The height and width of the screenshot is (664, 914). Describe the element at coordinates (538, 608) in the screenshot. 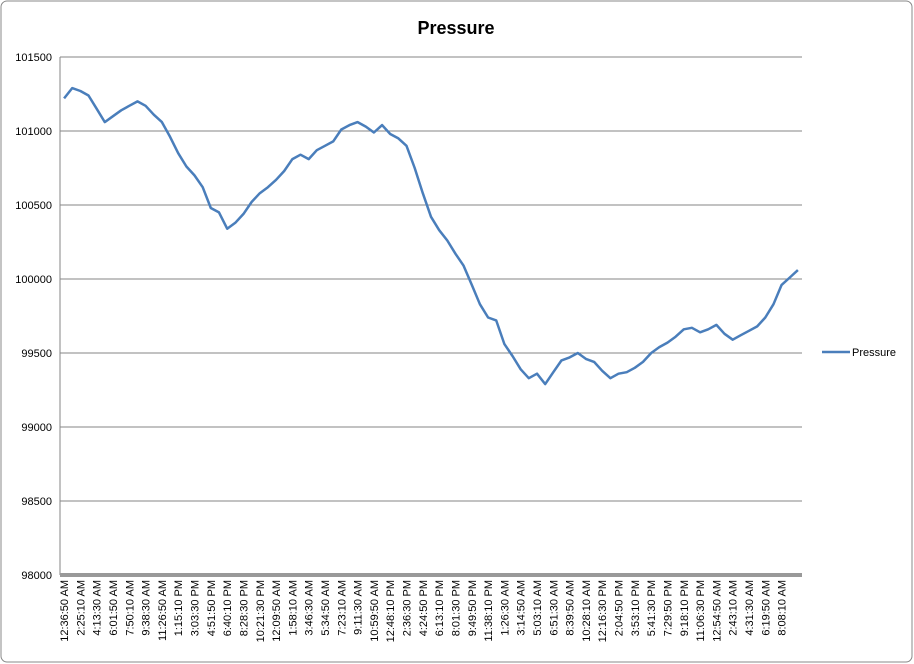

I see `x-tick-label: 5:03:10 AM` at that location.